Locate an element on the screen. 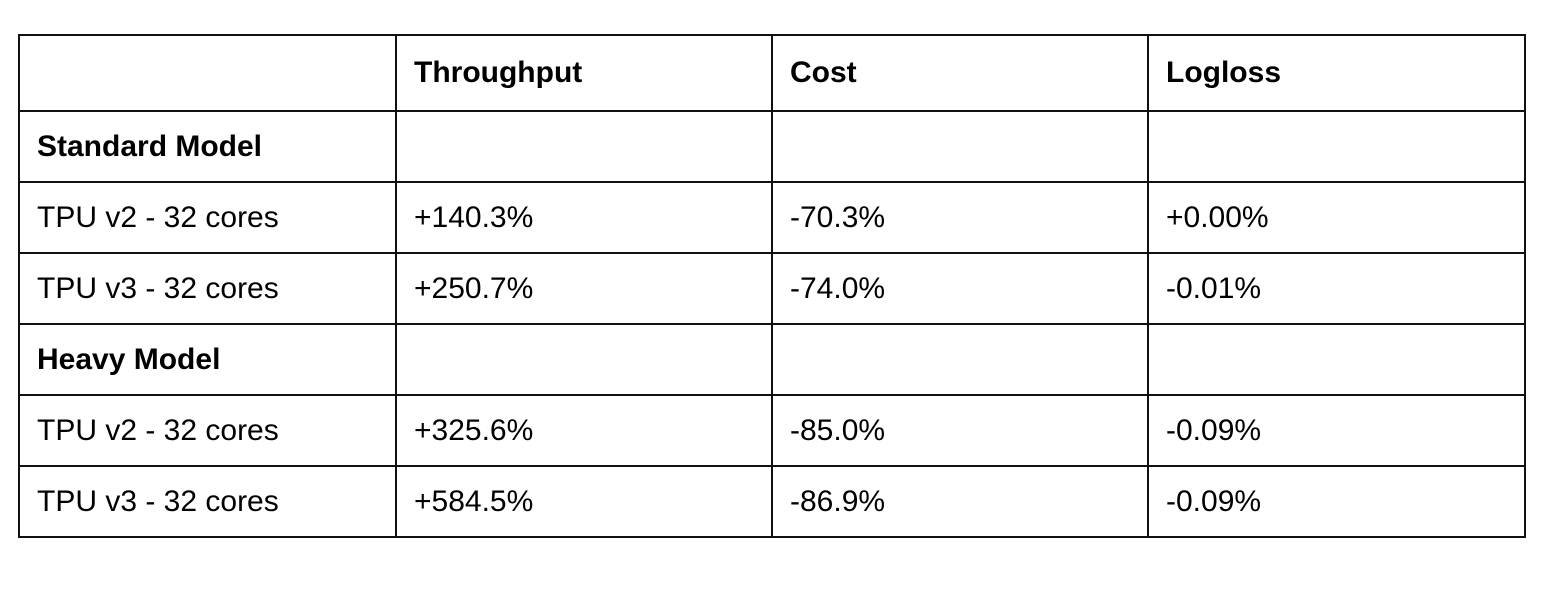 Image resolution: width=1542 pixels, height=590 pixels. table-row-group-heavy-model: Heavy Model is located at coordinates (772, 359).